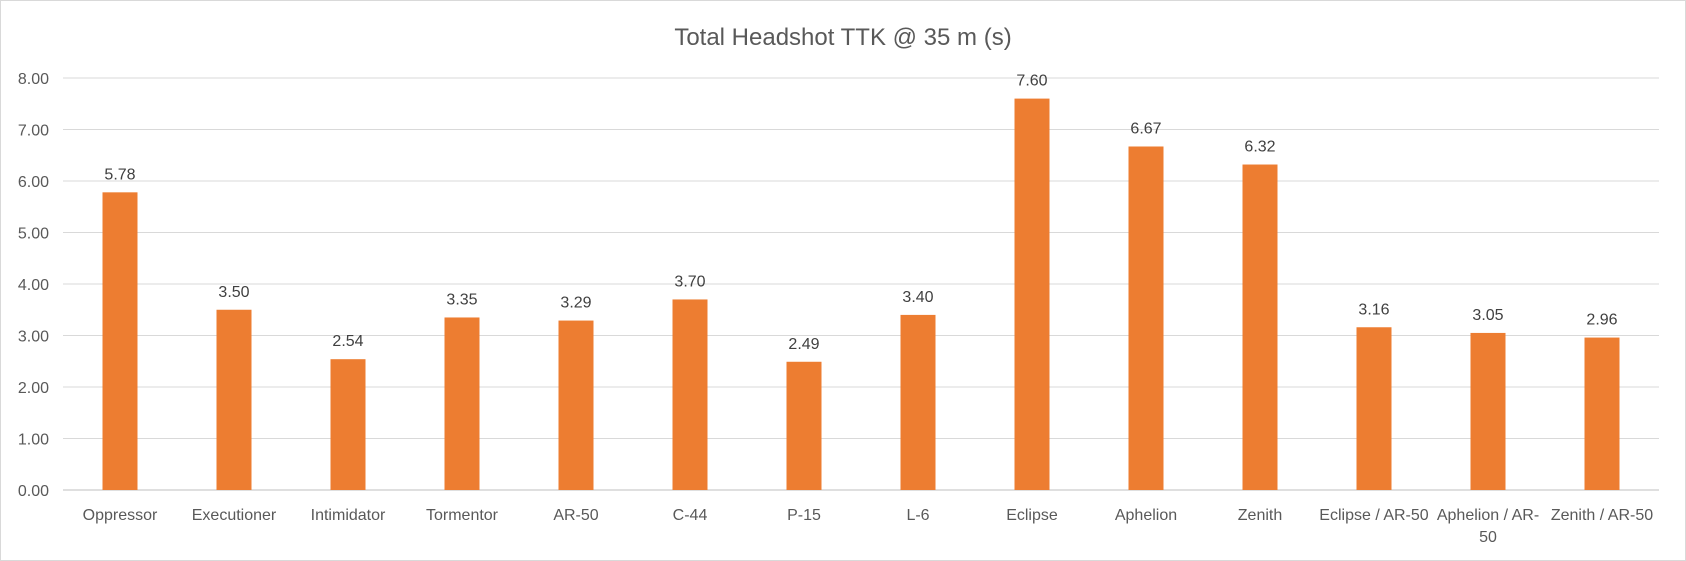 The height and width of the screenshot is (561, 1686). I want to click on data-label: 2.54, so click(347, 341).